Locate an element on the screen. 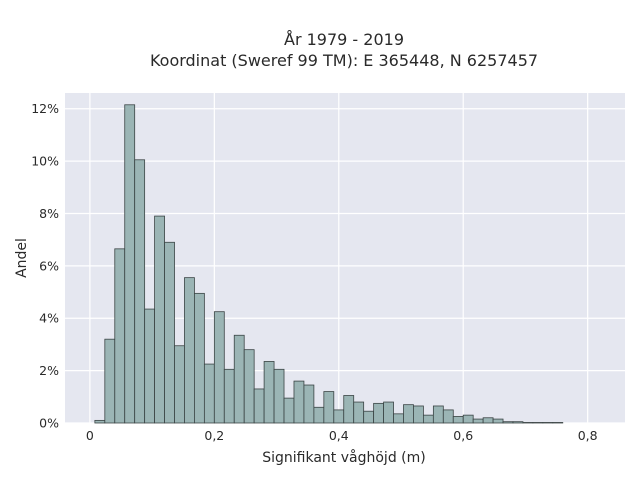 The image size is (640, 480). chart-title-line-1: År 1979 - 2019 is located at coordinates (344, 39).